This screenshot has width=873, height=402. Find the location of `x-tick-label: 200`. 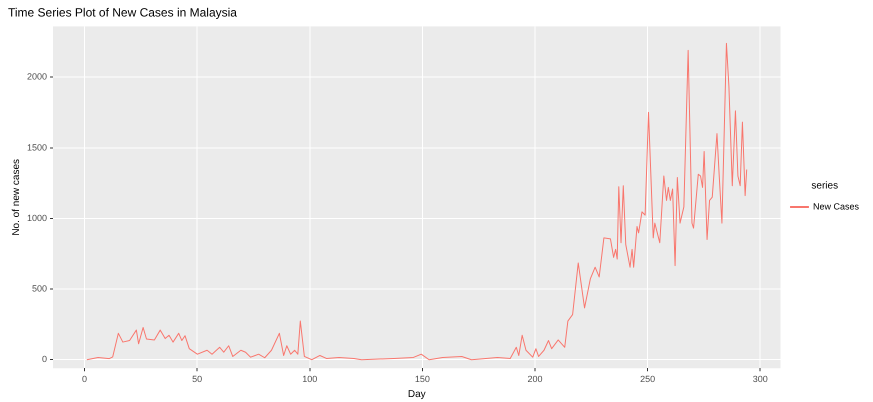

x-tick-label: 200 is located at coordinates (535, 379).